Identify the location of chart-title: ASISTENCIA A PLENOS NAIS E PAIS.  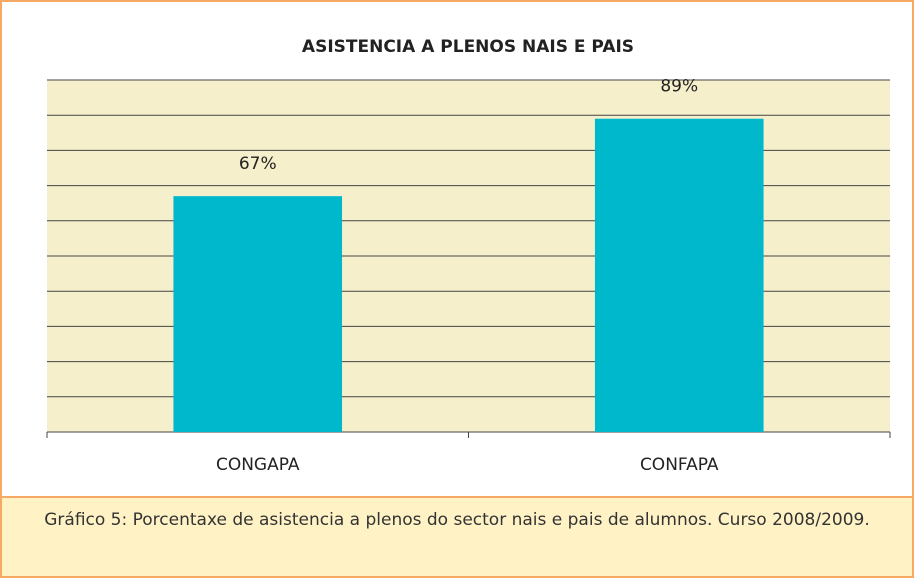
(468, 47).